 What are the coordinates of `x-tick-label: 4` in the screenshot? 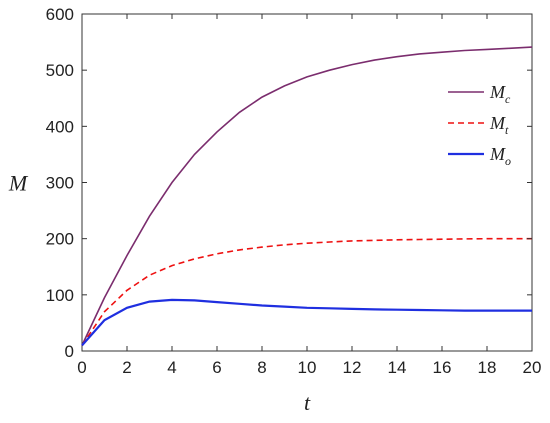 It's located at (171, 367).